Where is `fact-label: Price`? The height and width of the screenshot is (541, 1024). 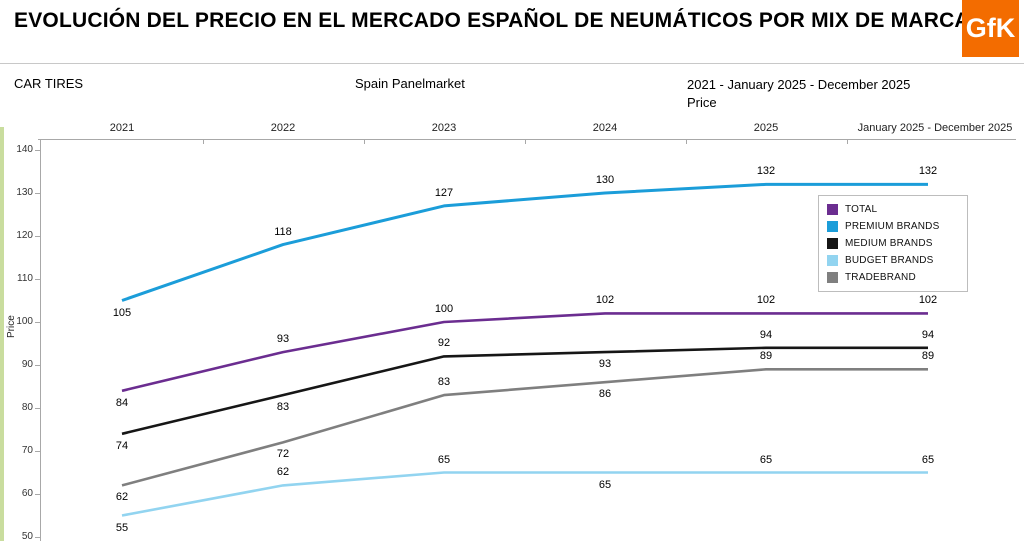 fact-label: Price is located at coordinates (702, 102).